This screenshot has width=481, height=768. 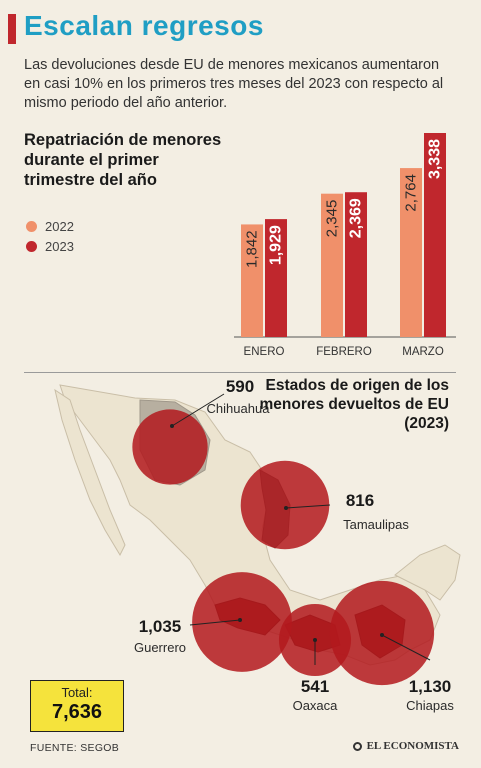 I want to click on state-label-guerrero: Guerrero, so click(x=160, y=647).